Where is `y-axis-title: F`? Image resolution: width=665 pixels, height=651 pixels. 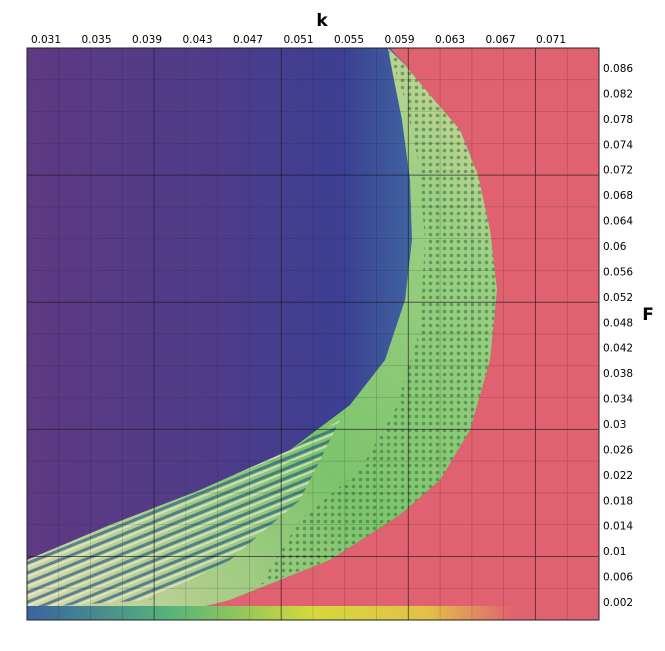 y-axis-title: F is located at coordinates (648, 315).